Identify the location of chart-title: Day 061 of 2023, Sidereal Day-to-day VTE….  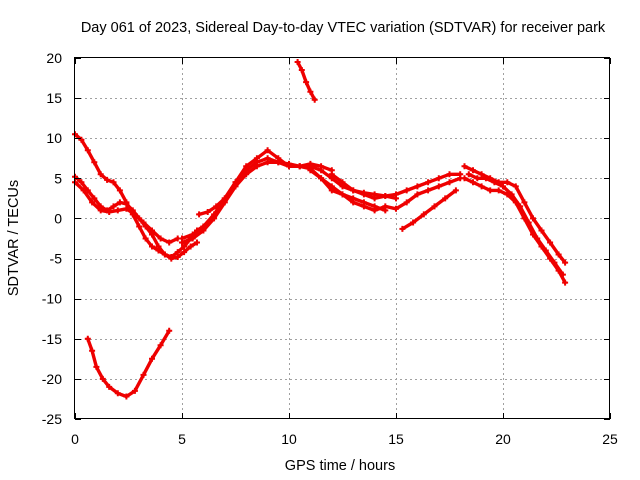
(343, 28).